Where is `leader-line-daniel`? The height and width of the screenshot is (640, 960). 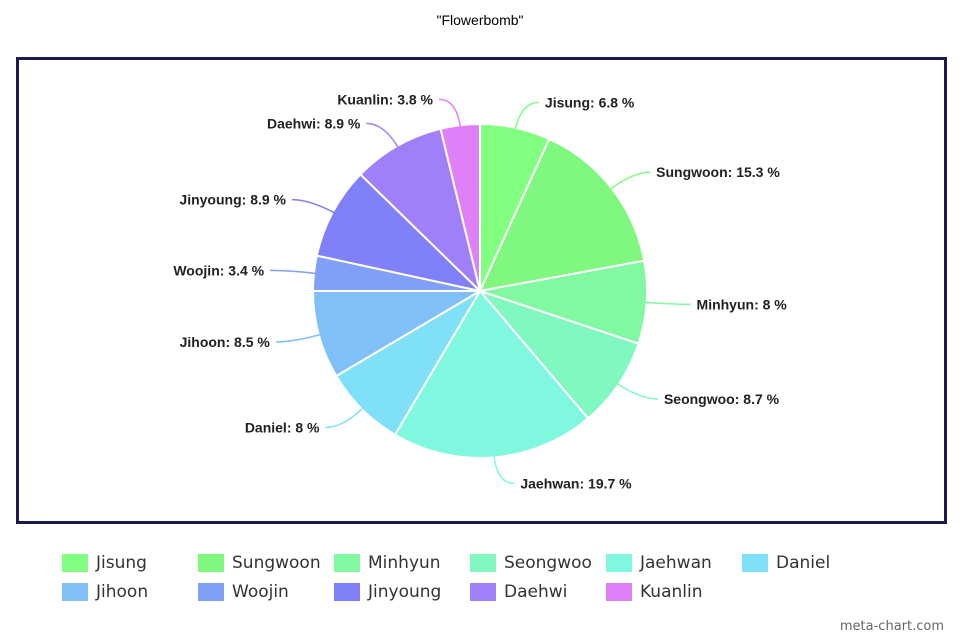
leader-line-daniel is located at coordinates (345, 417).